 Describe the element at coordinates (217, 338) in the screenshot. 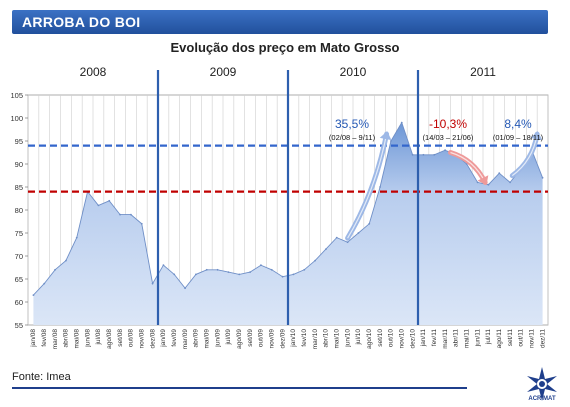

I see `x-tick-label: jun/09` at that location.